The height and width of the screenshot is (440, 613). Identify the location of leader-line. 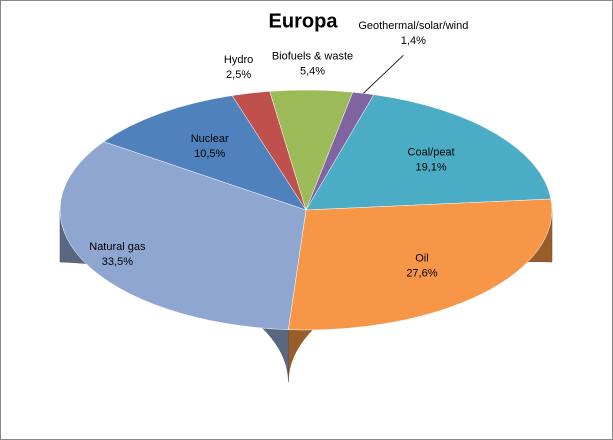
(383, 74).